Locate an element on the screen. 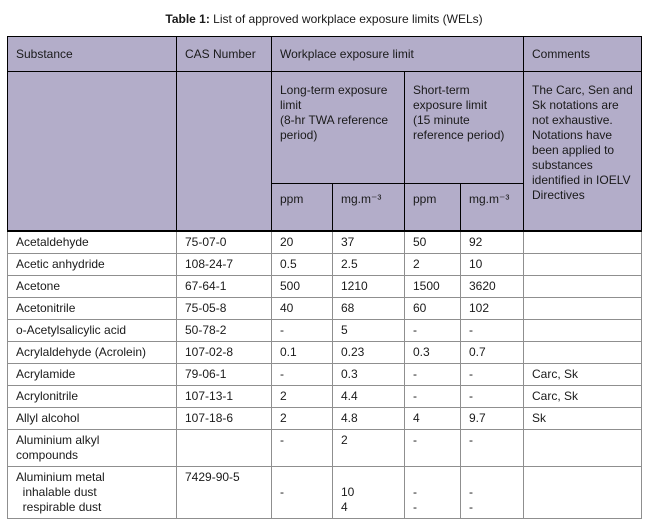 The width and height of the screenshot is (648, 525). long-term-mg-cell: 1210 is located at coordinates (368, 286).